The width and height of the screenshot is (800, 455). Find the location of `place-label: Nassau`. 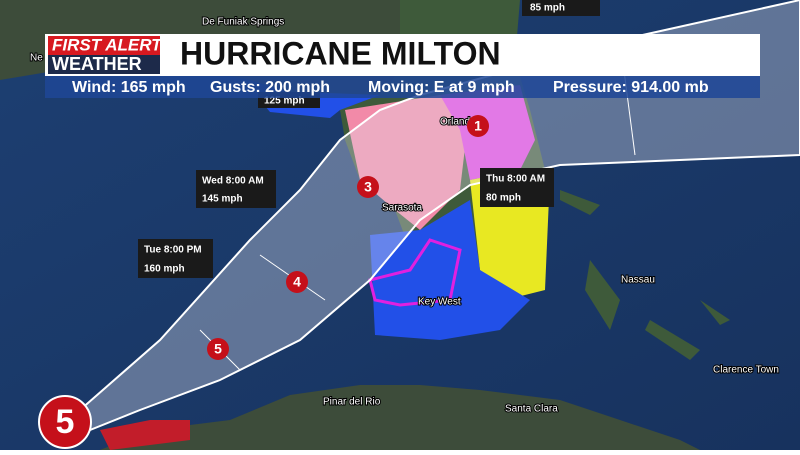

place-label: Nassau is located at coordinates (638, 280).